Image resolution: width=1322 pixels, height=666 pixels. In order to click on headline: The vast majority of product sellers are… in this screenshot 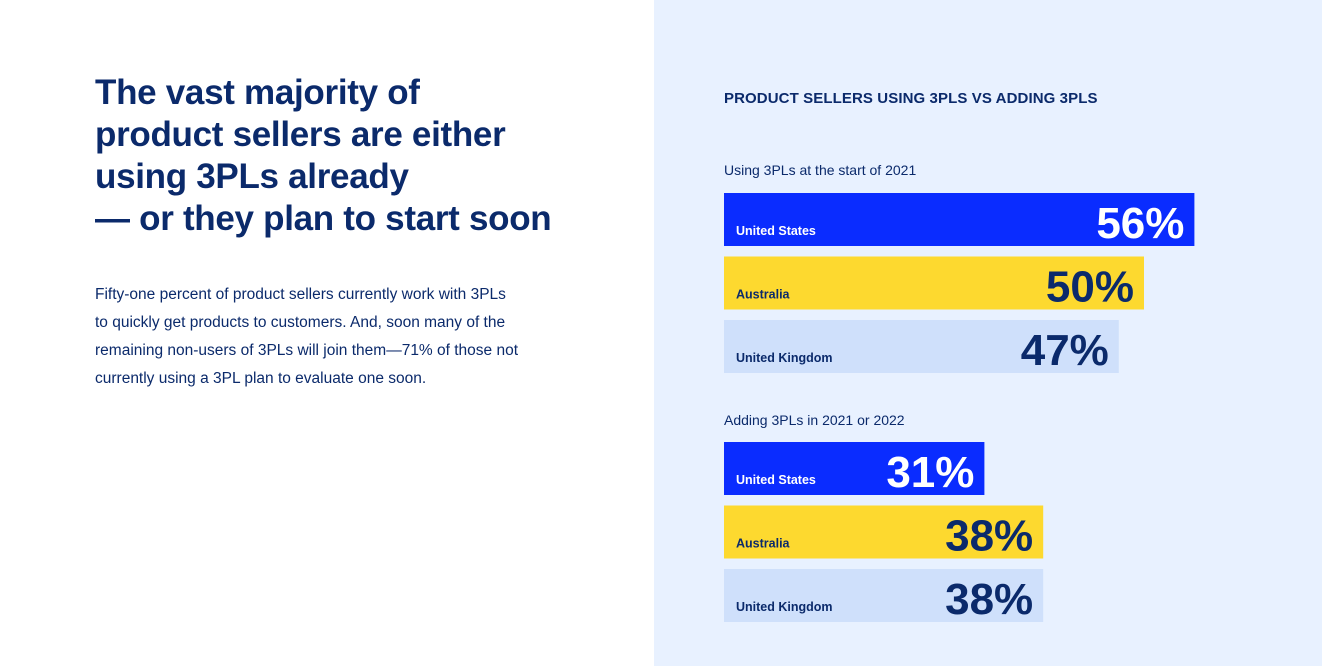, I will do `click(355, 156)`.